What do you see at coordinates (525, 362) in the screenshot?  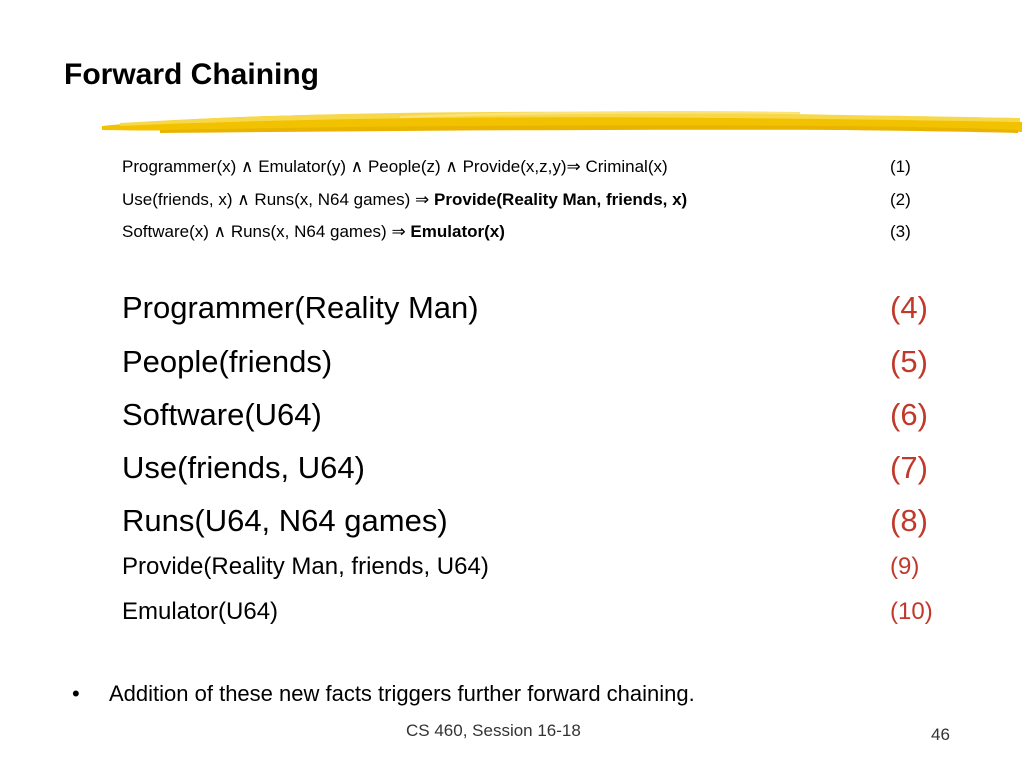 I see `fact-row: People(friends) (5)` at bounding box center [525, 362].